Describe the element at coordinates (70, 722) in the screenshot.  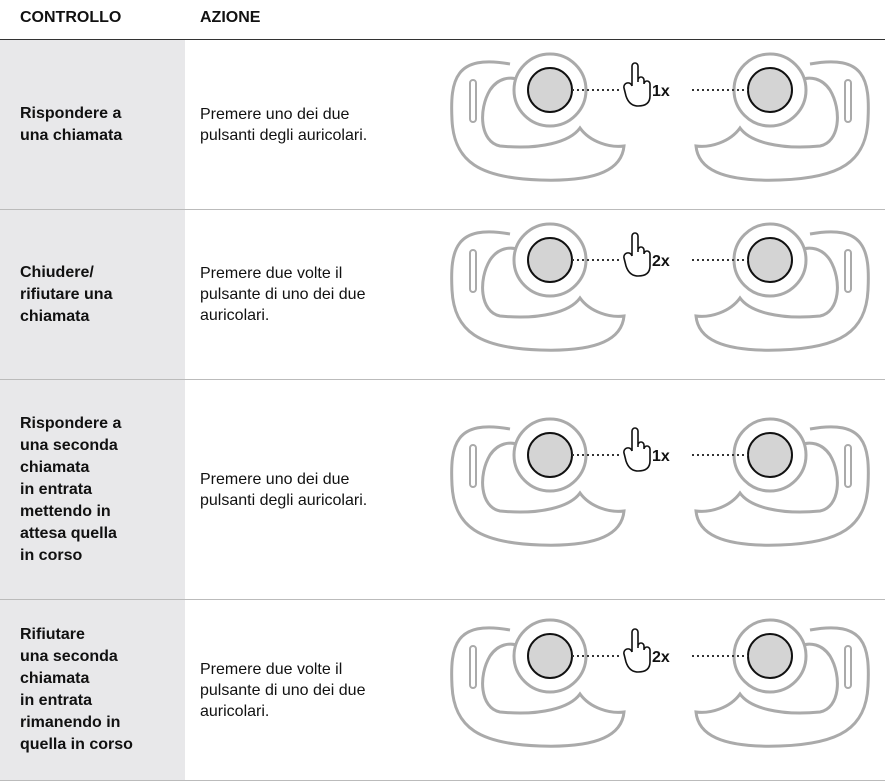
I see `control-text: rimanendo in` at that location.